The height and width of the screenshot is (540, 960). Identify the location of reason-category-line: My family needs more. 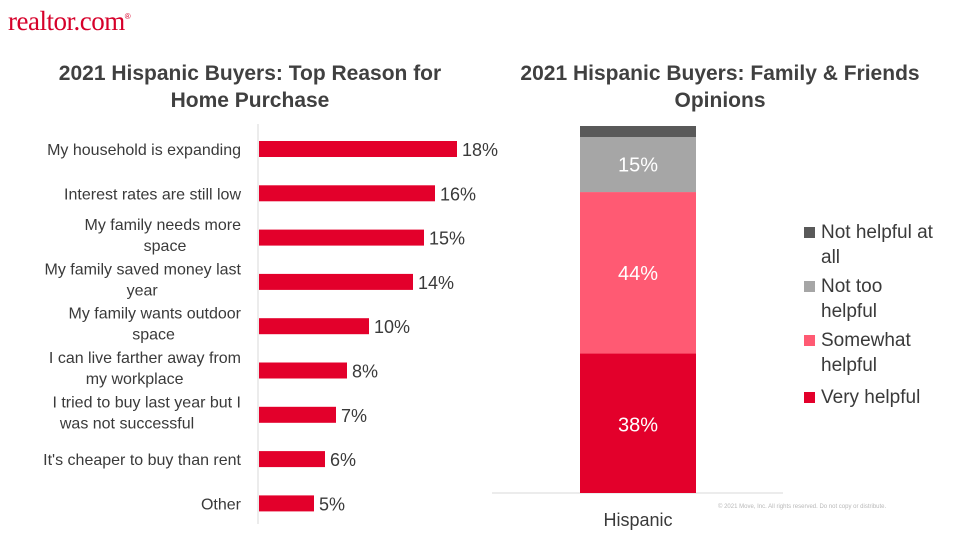
(163, 225).